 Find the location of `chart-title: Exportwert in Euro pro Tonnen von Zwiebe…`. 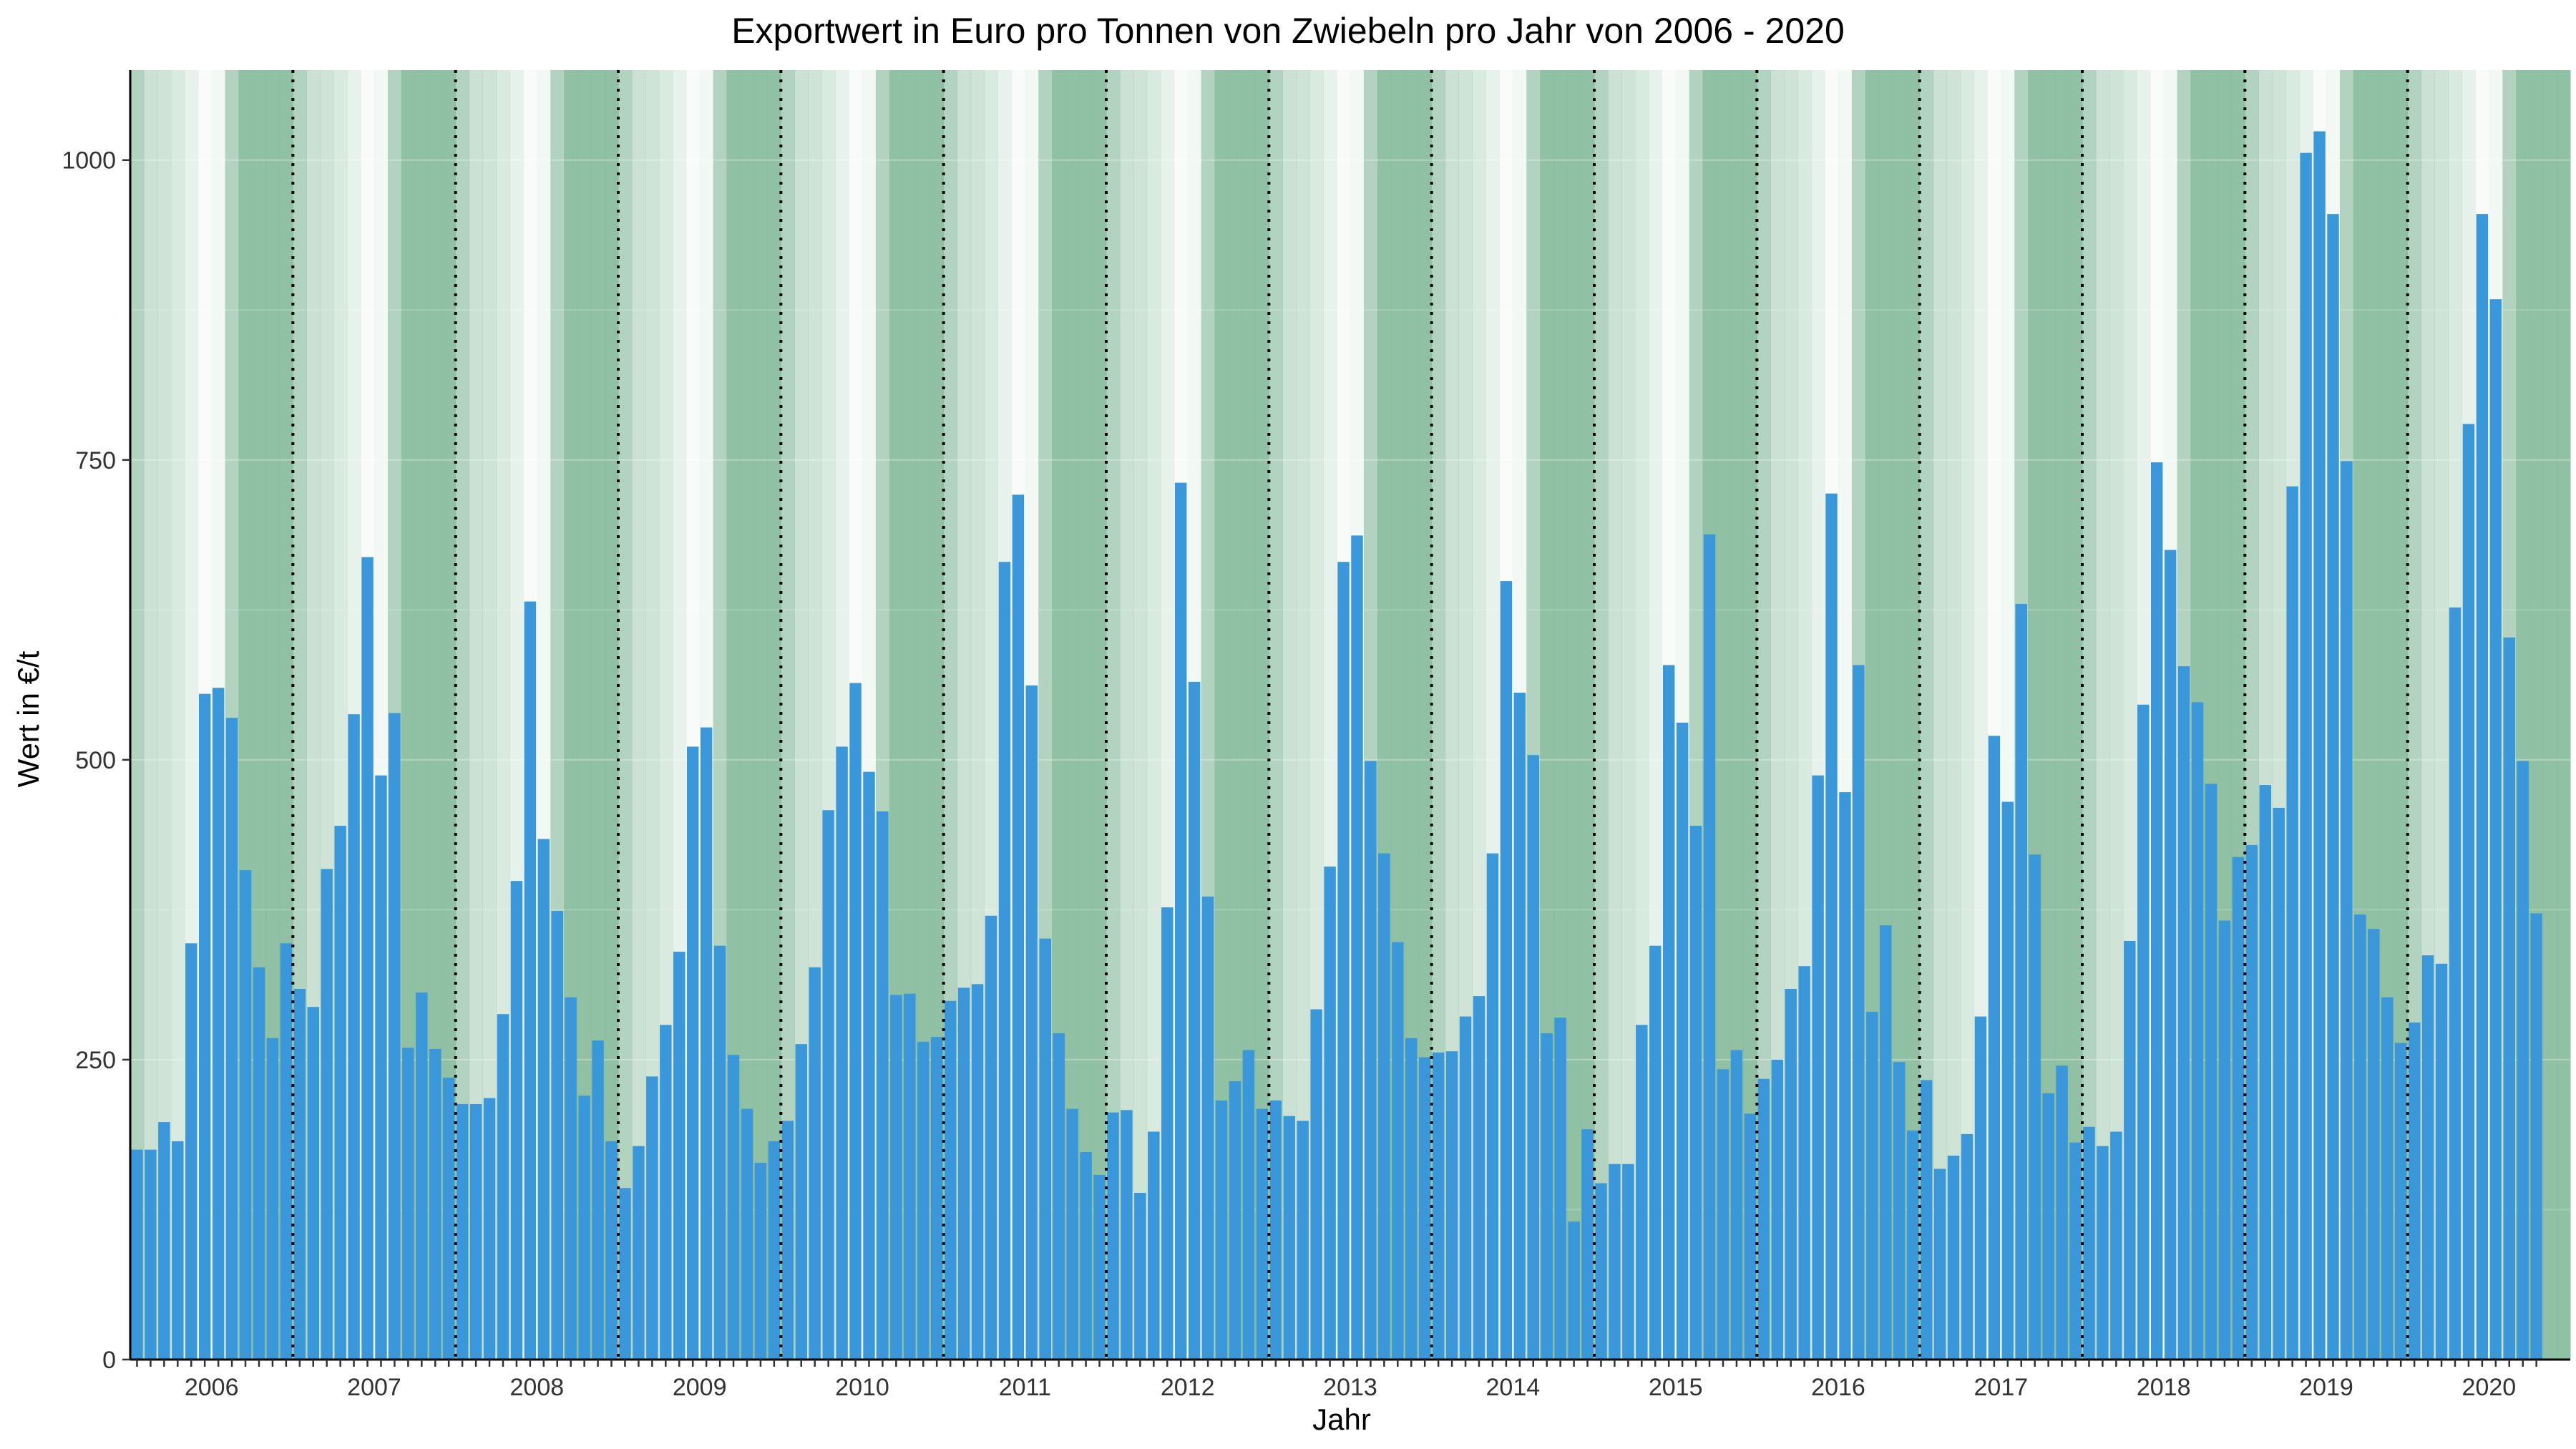

chart-title: Exportwert in Euro pro Tonnen von Zwiebe… is located at coordinates (1288, 31).